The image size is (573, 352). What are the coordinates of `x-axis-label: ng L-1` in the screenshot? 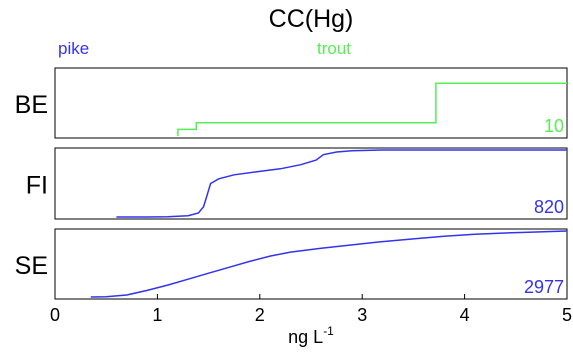 It's located at (311, 335).